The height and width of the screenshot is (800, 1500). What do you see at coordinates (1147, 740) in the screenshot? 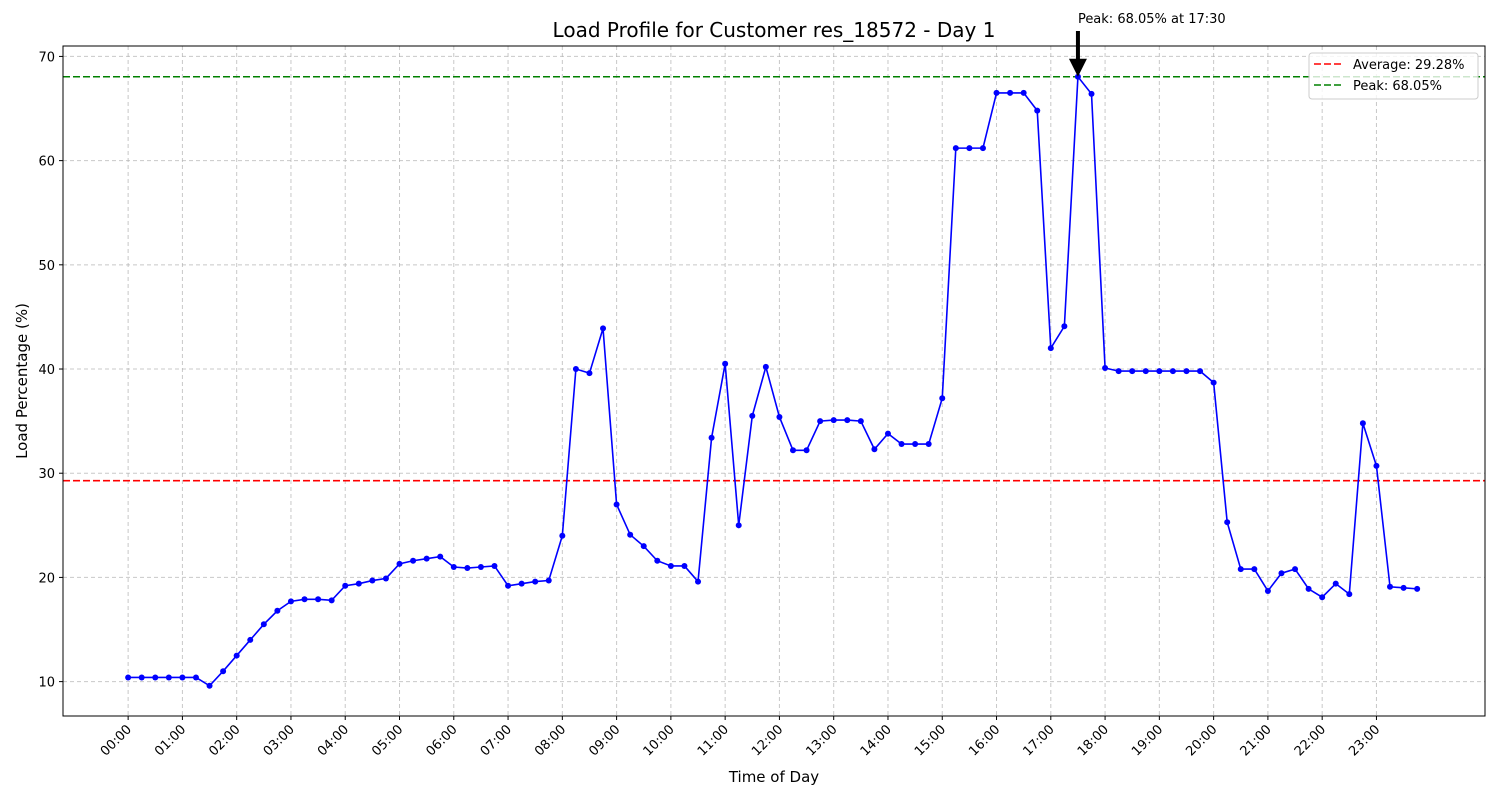
I see `x-tick-label: 19:00` at bounding box center [1147, 740].